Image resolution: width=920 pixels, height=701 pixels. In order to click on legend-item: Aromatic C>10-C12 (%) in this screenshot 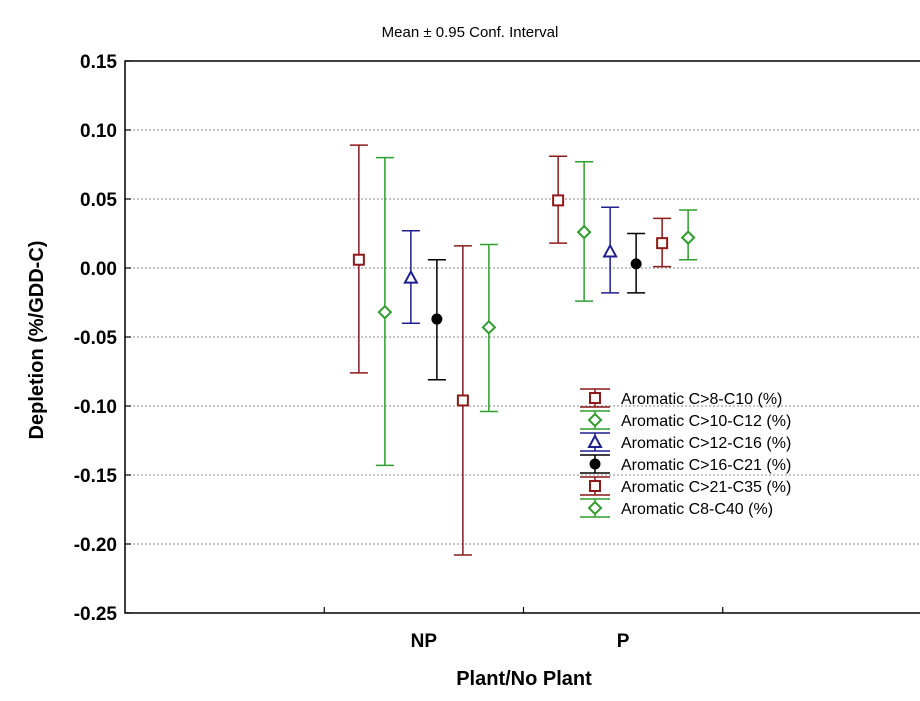, I will do `click(685, 420)`.